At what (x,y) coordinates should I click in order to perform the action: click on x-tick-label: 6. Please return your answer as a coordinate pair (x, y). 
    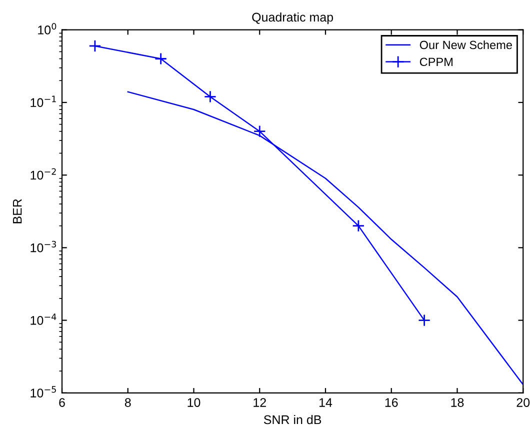
    Looking at the image, I should click on (62, 402).